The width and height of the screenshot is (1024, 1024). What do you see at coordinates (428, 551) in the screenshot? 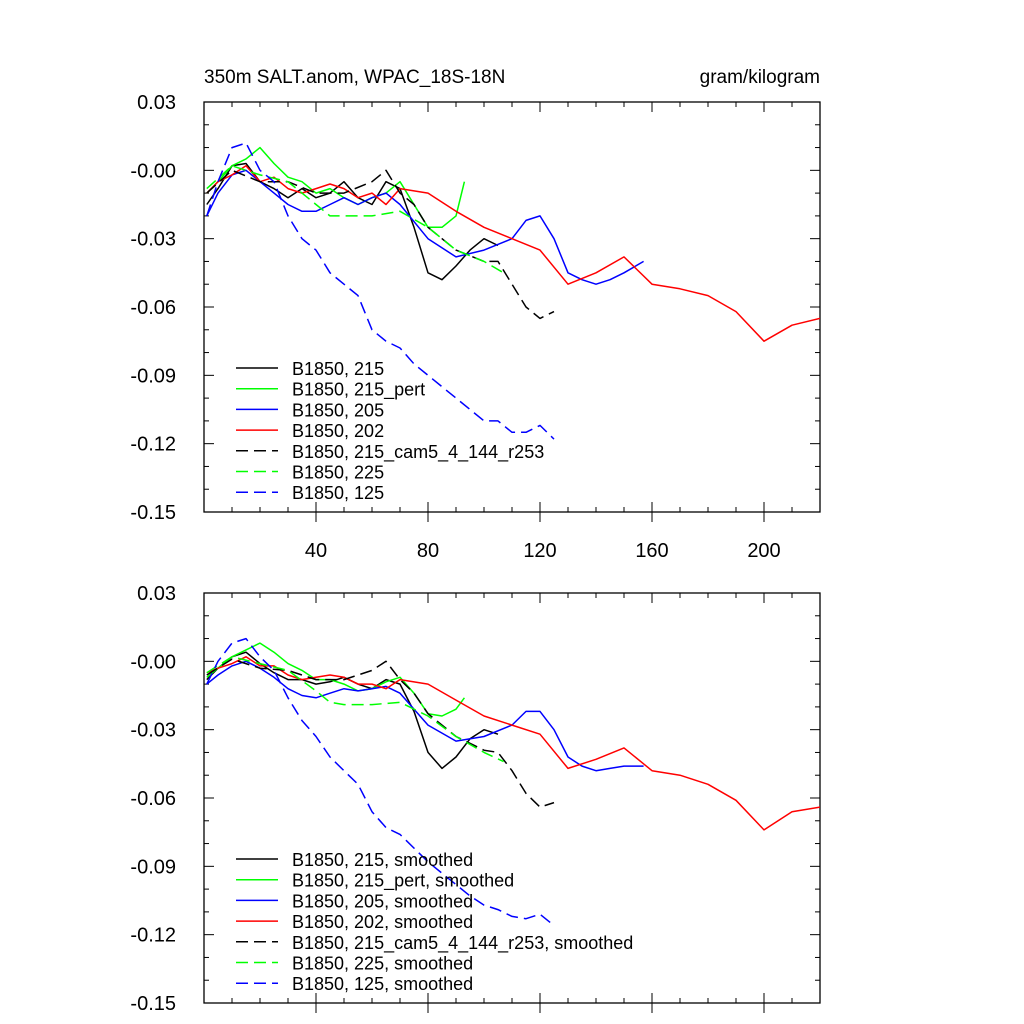
I see `x-tick-label: 80` at bounding box center [428, 551].